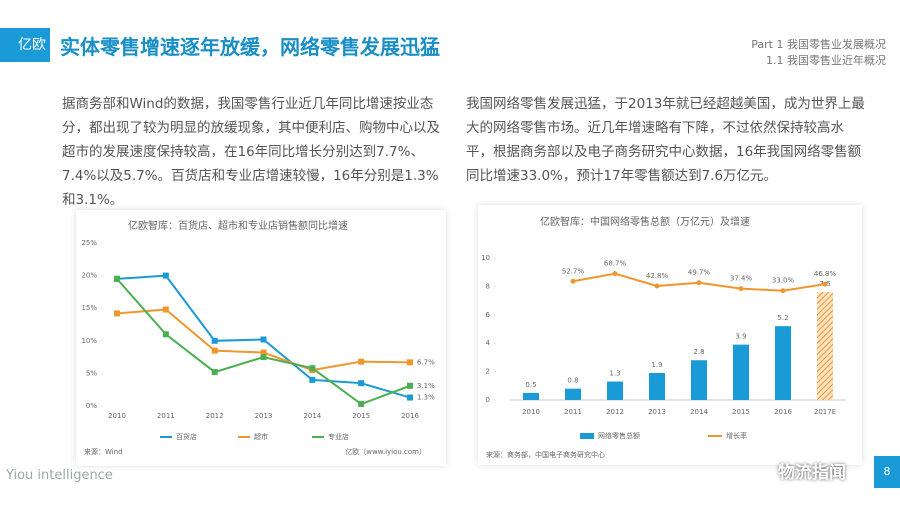  I want to click on logo: 亿欧, so click(25, 45).